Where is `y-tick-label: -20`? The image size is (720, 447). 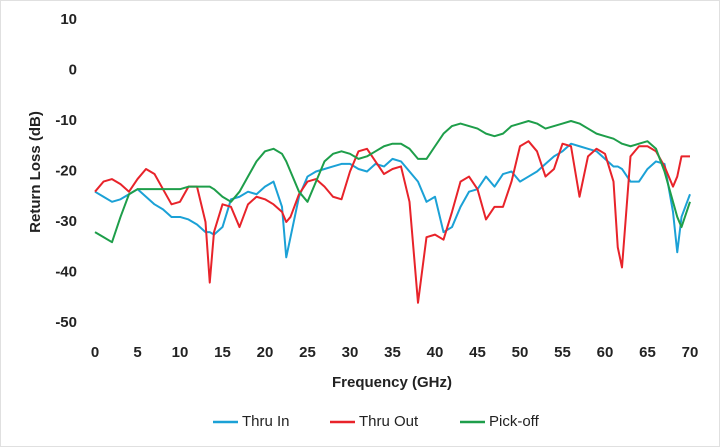 y-tick-label: -20 is located at coordinates (66, 170).